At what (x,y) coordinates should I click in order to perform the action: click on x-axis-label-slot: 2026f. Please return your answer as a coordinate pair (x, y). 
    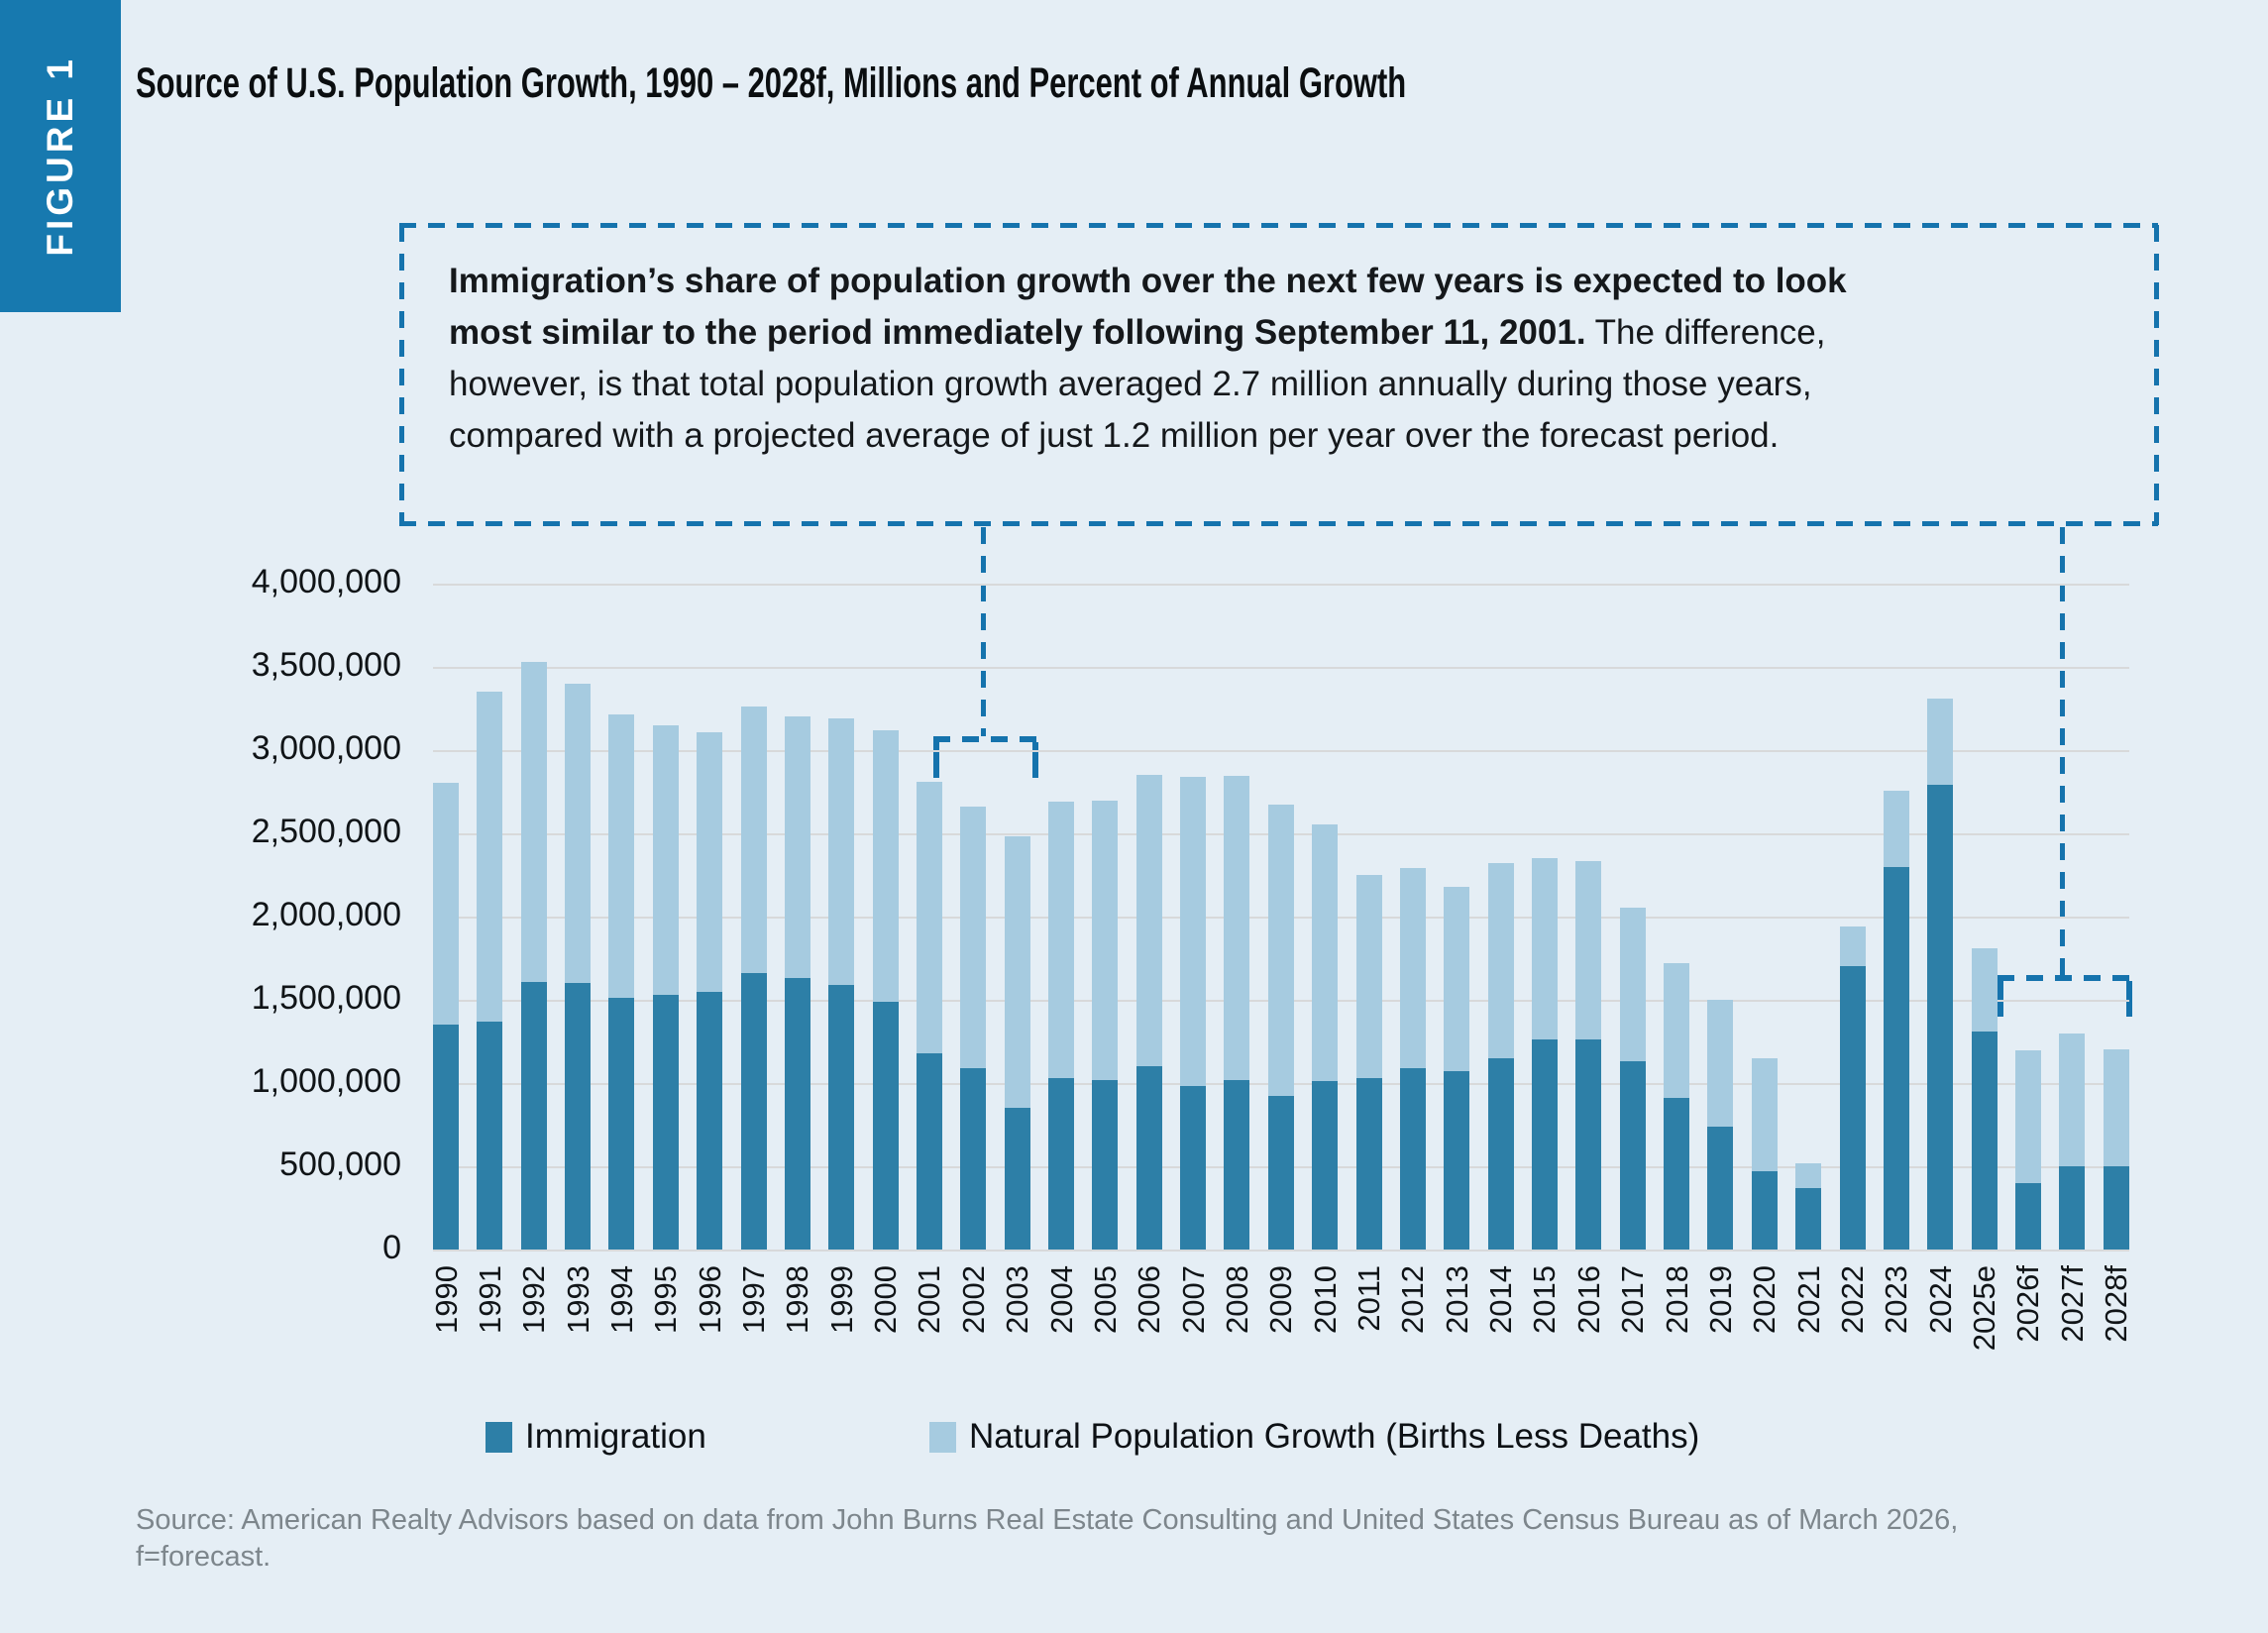
    Looking at the image, I should click on (2028, 1329).